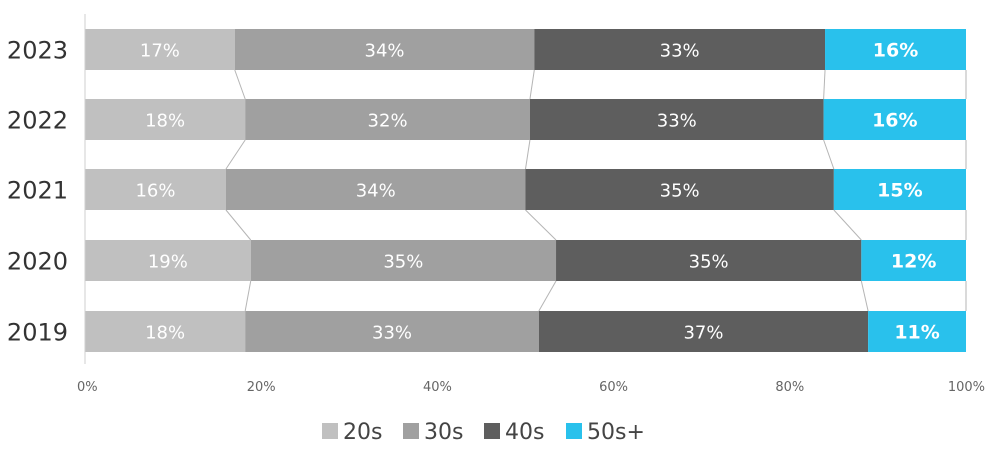 The image size is (998, 449). Describe the element at coordinates (362, 432) in the screenshot. I see `legend-label: 20s` at that location.